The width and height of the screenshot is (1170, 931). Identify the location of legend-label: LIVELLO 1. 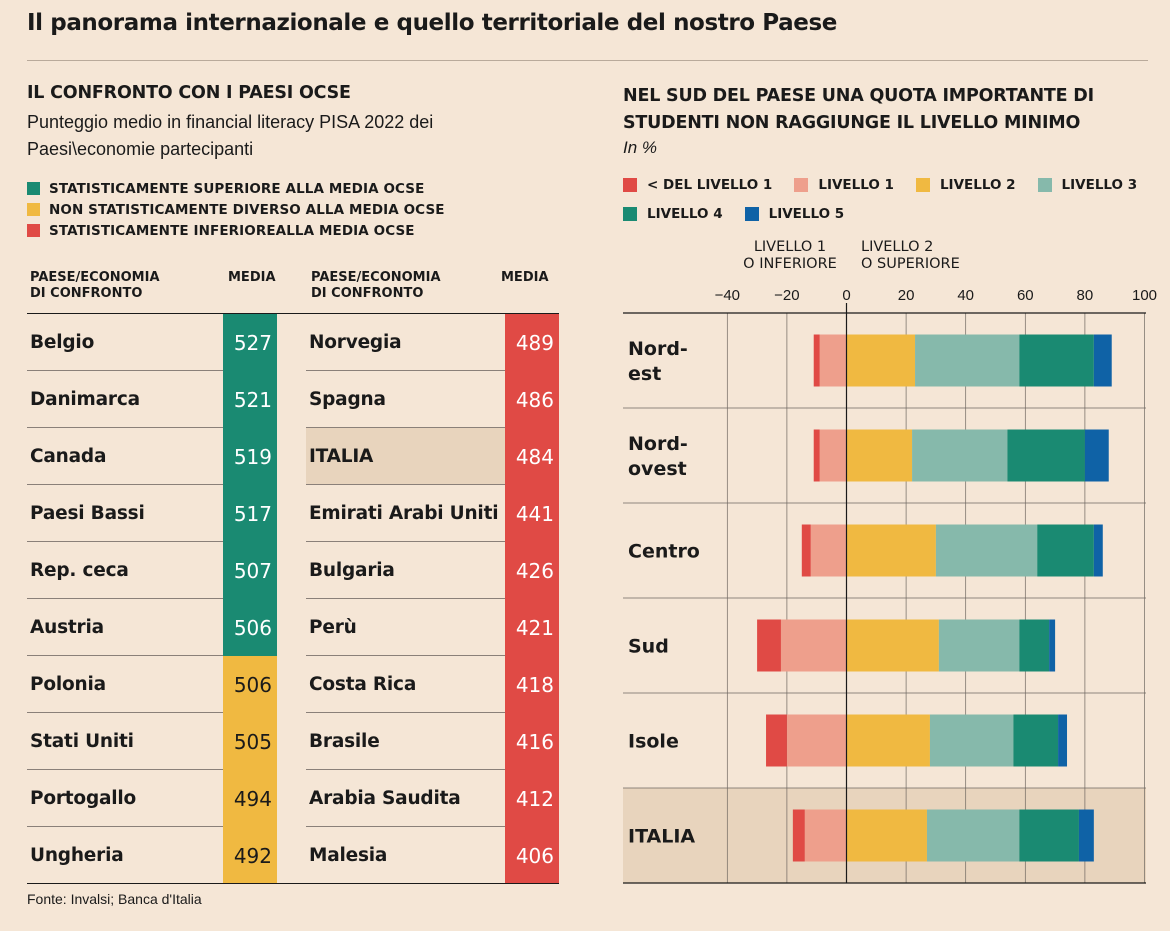
(856, 184).